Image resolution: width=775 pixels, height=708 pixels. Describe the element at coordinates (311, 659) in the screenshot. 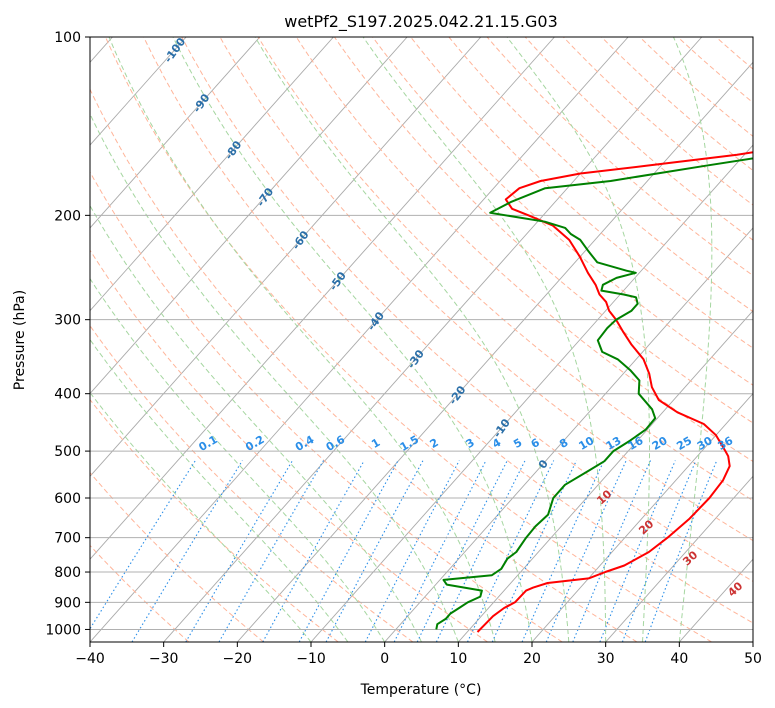

I see `x-tick-label: −10` at that location.